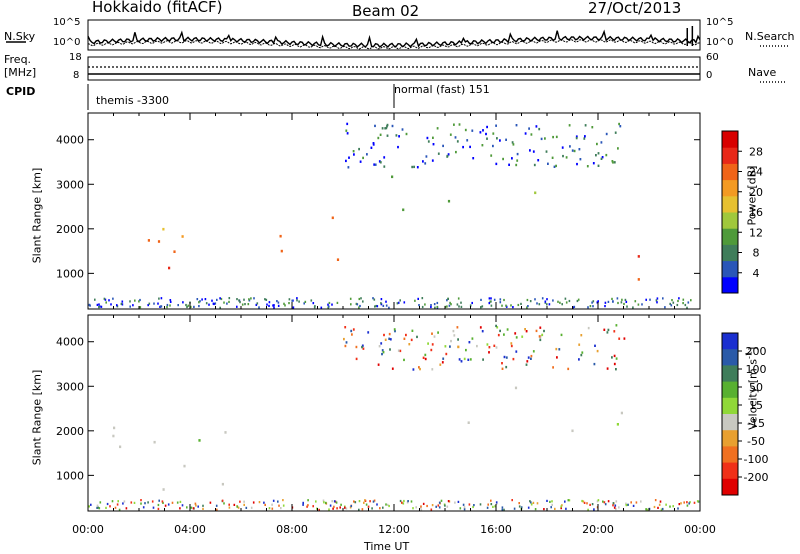 This screenshot has width=800, height=554. I want to click on power-y-tick-label: 3000, so click(70, 184).